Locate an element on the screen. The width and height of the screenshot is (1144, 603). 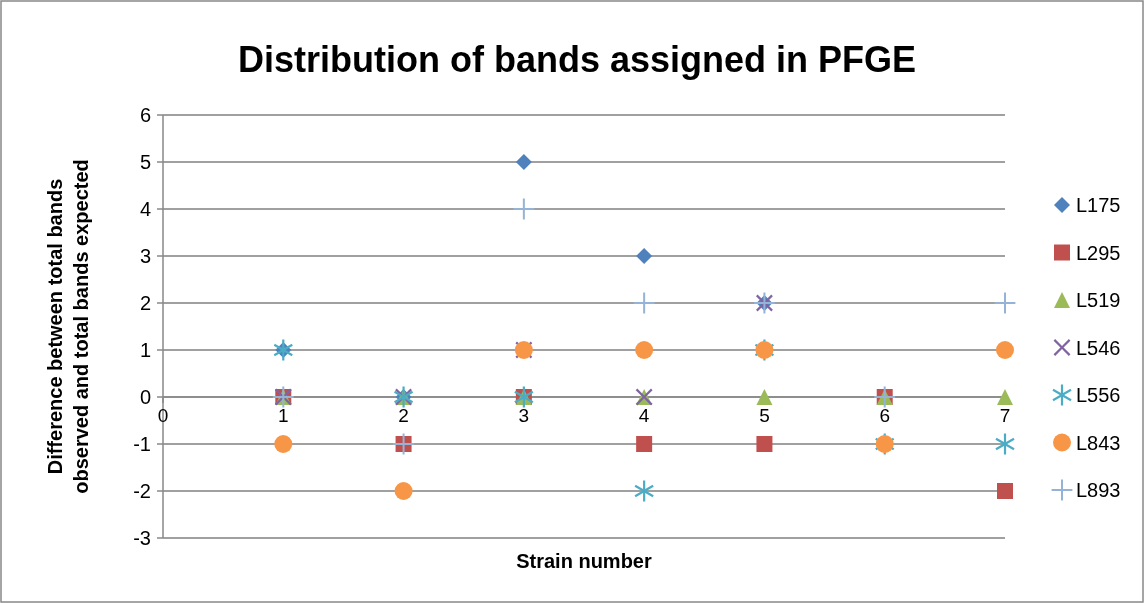
x-axis-title: Strain number is located at coordinates (584, 561).